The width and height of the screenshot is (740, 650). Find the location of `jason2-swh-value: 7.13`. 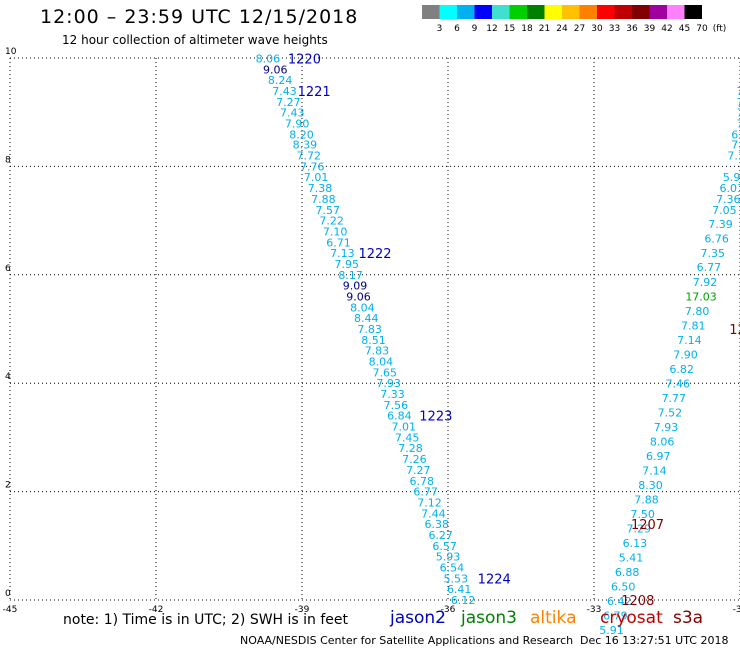

jason2-swh-value: 7.13 is located at coordinates (342, 253).